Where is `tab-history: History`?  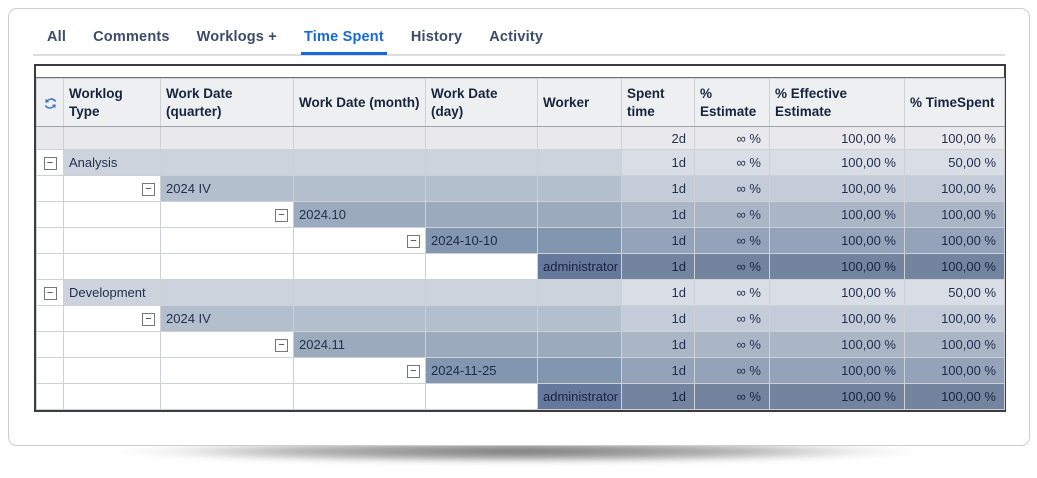
tab-history: History is located at coordinates (436, 37).